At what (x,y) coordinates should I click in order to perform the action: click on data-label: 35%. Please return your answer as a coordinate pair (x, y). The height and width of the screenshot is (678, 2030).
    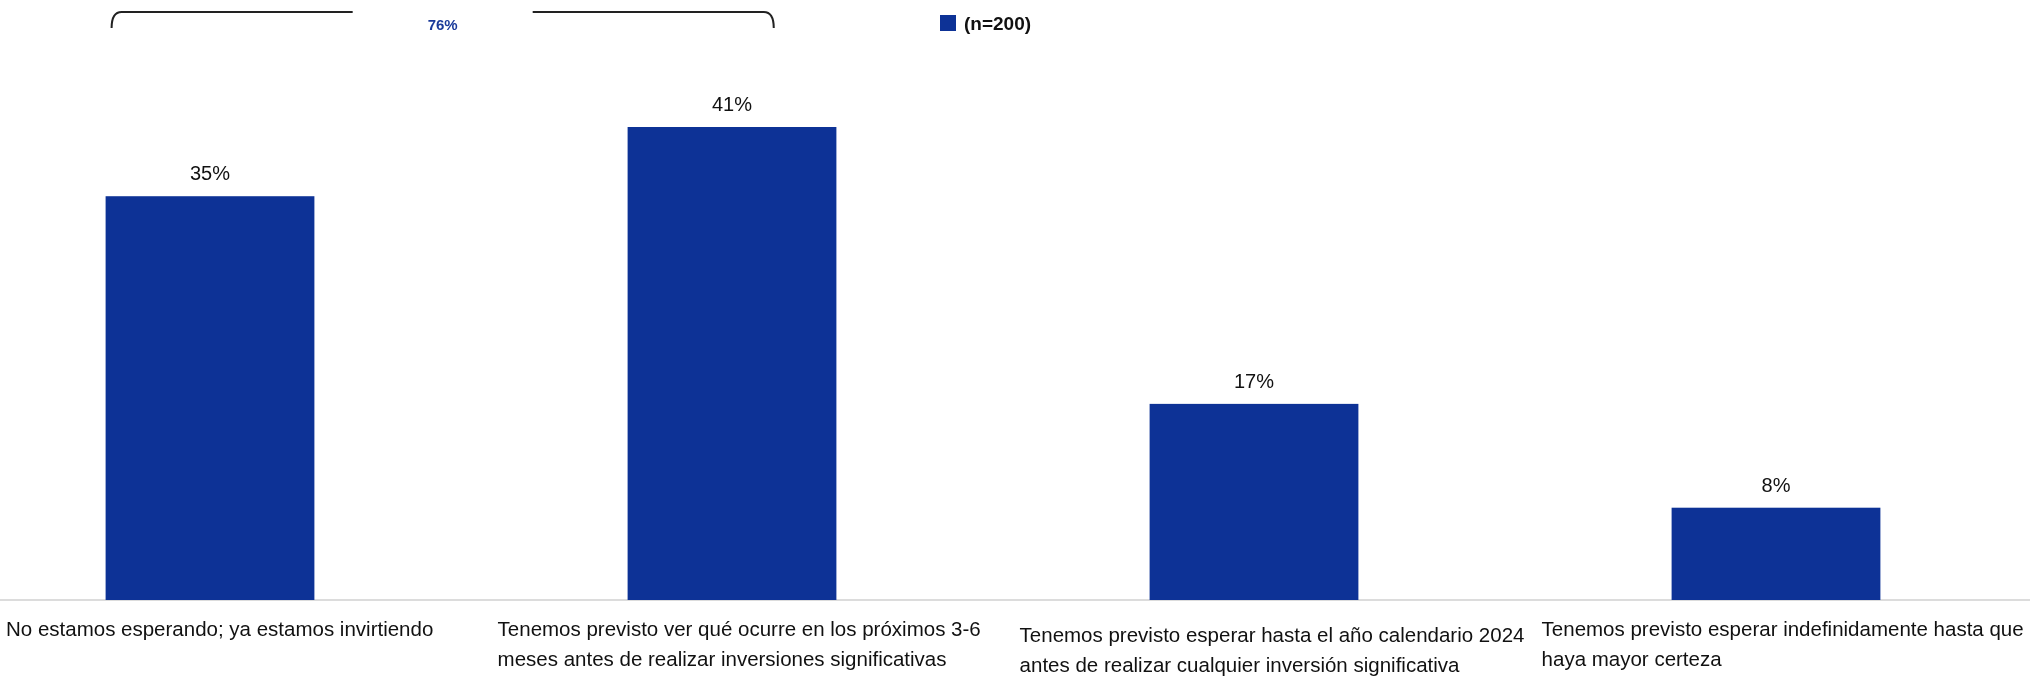
    Looking at the image, I should click on (210, 173).